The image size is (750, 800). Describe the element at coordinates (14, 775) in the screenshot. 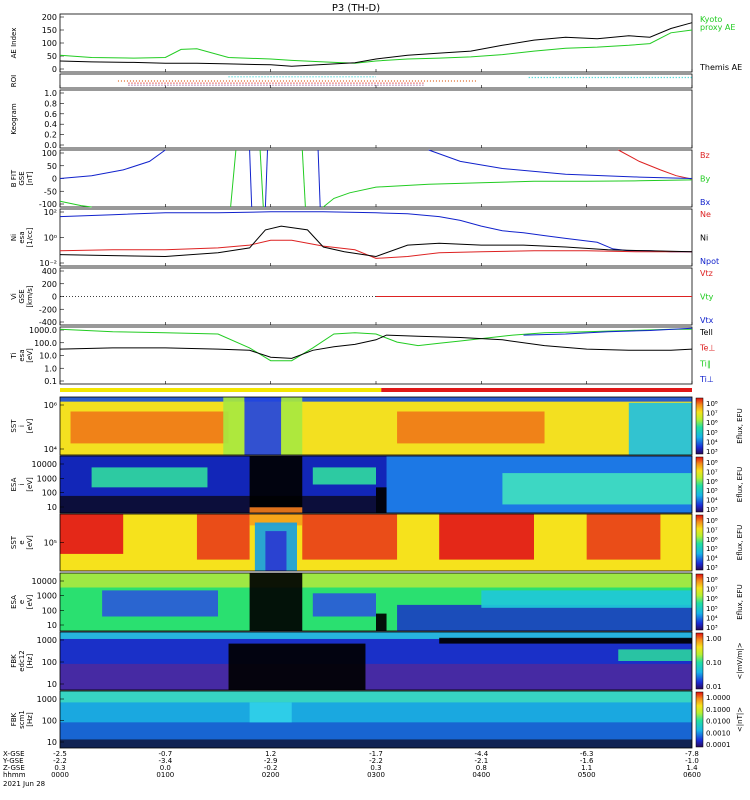

I see `x-row-label: hhmm` at that location.